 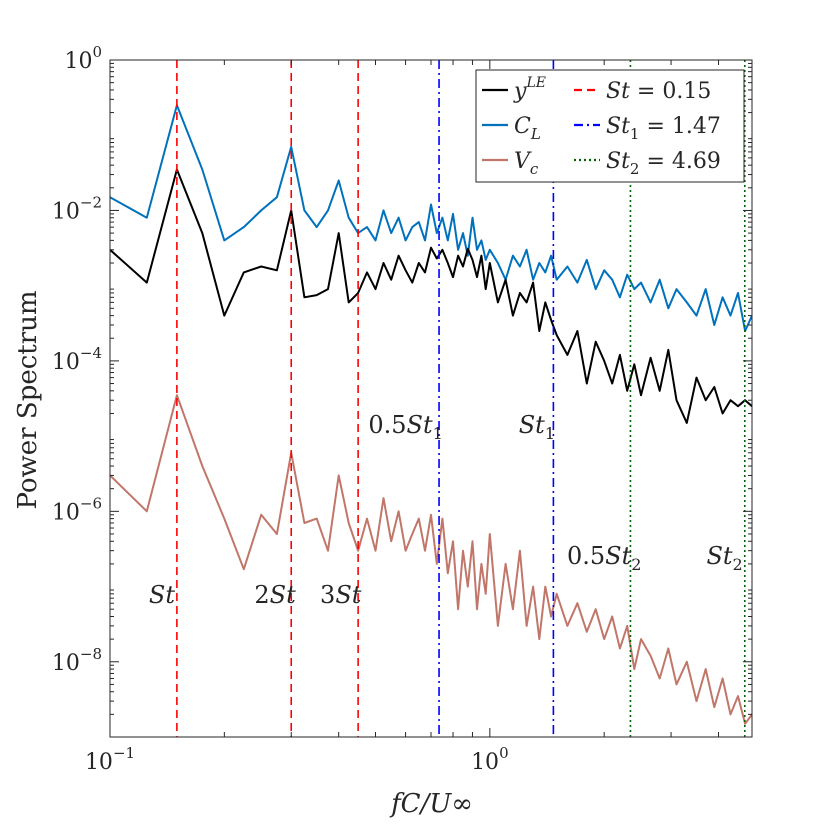 I want to click on legend-value: = 4.69, so click(x=679, y=161).